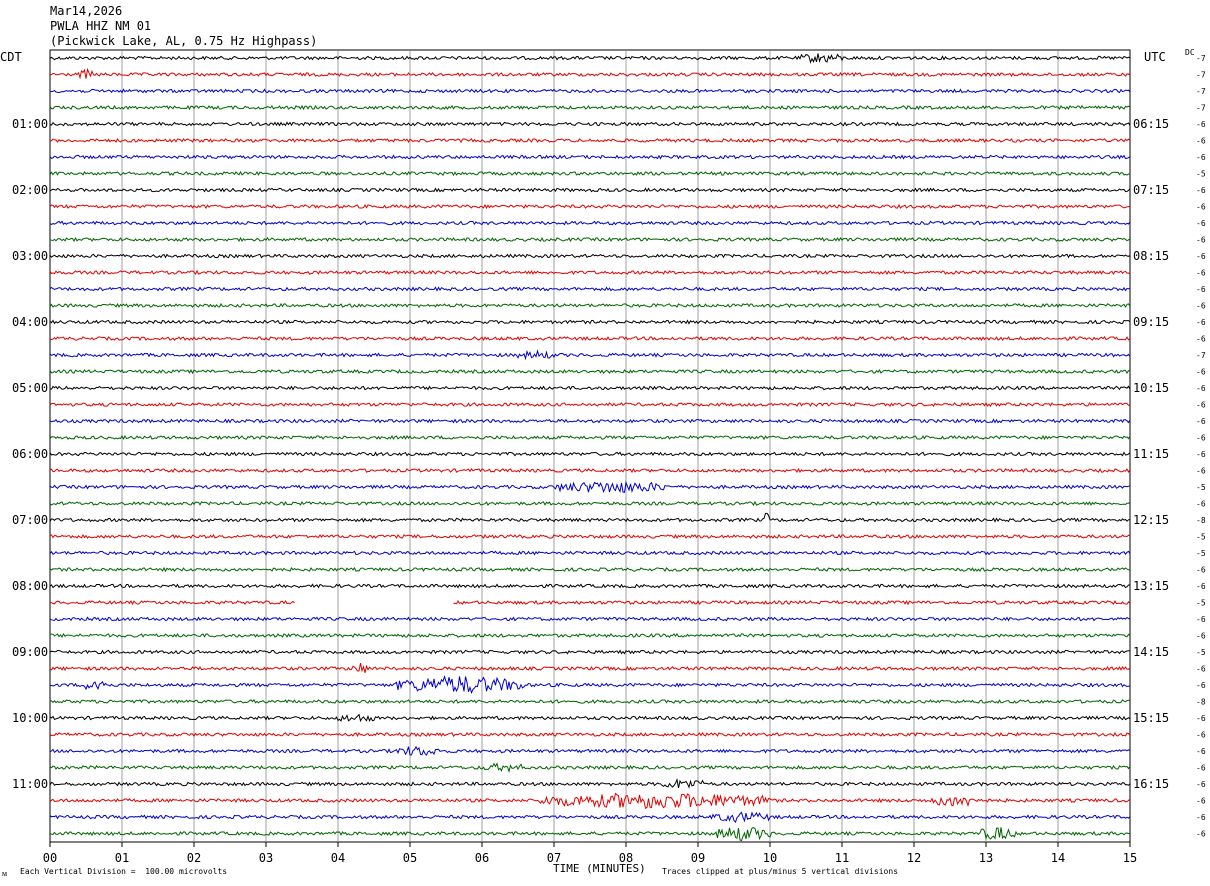  Describe the element at coordinates (626, 858) in the screenshot. I see `x-tick-label: 08` at that location.